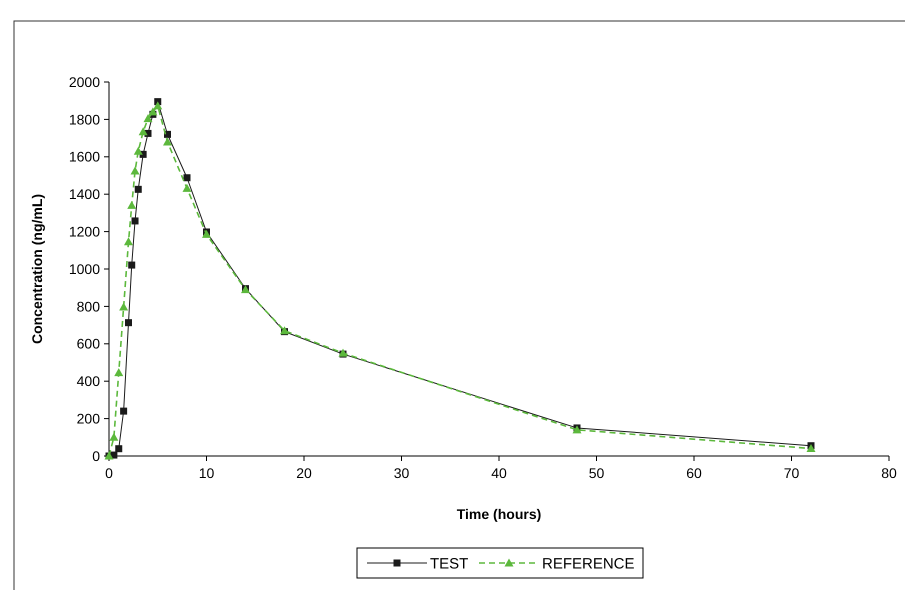  What do you see at coordinates (84, 194) in the screenshot?
I see `y-tick-label: 1400` at bounding box center [84, 194].